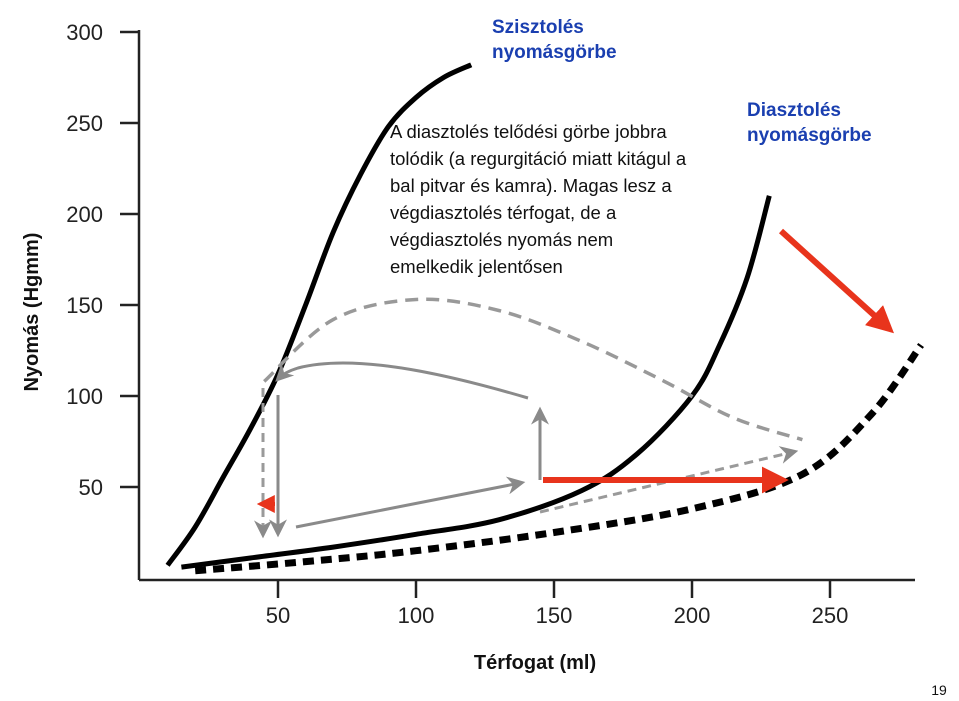 The height and width of the screenshot is (701, 959). Describe the element at coordinates (476, 266) in the screenshot. I see `note-line: emelkedik jelentősen` at that location.